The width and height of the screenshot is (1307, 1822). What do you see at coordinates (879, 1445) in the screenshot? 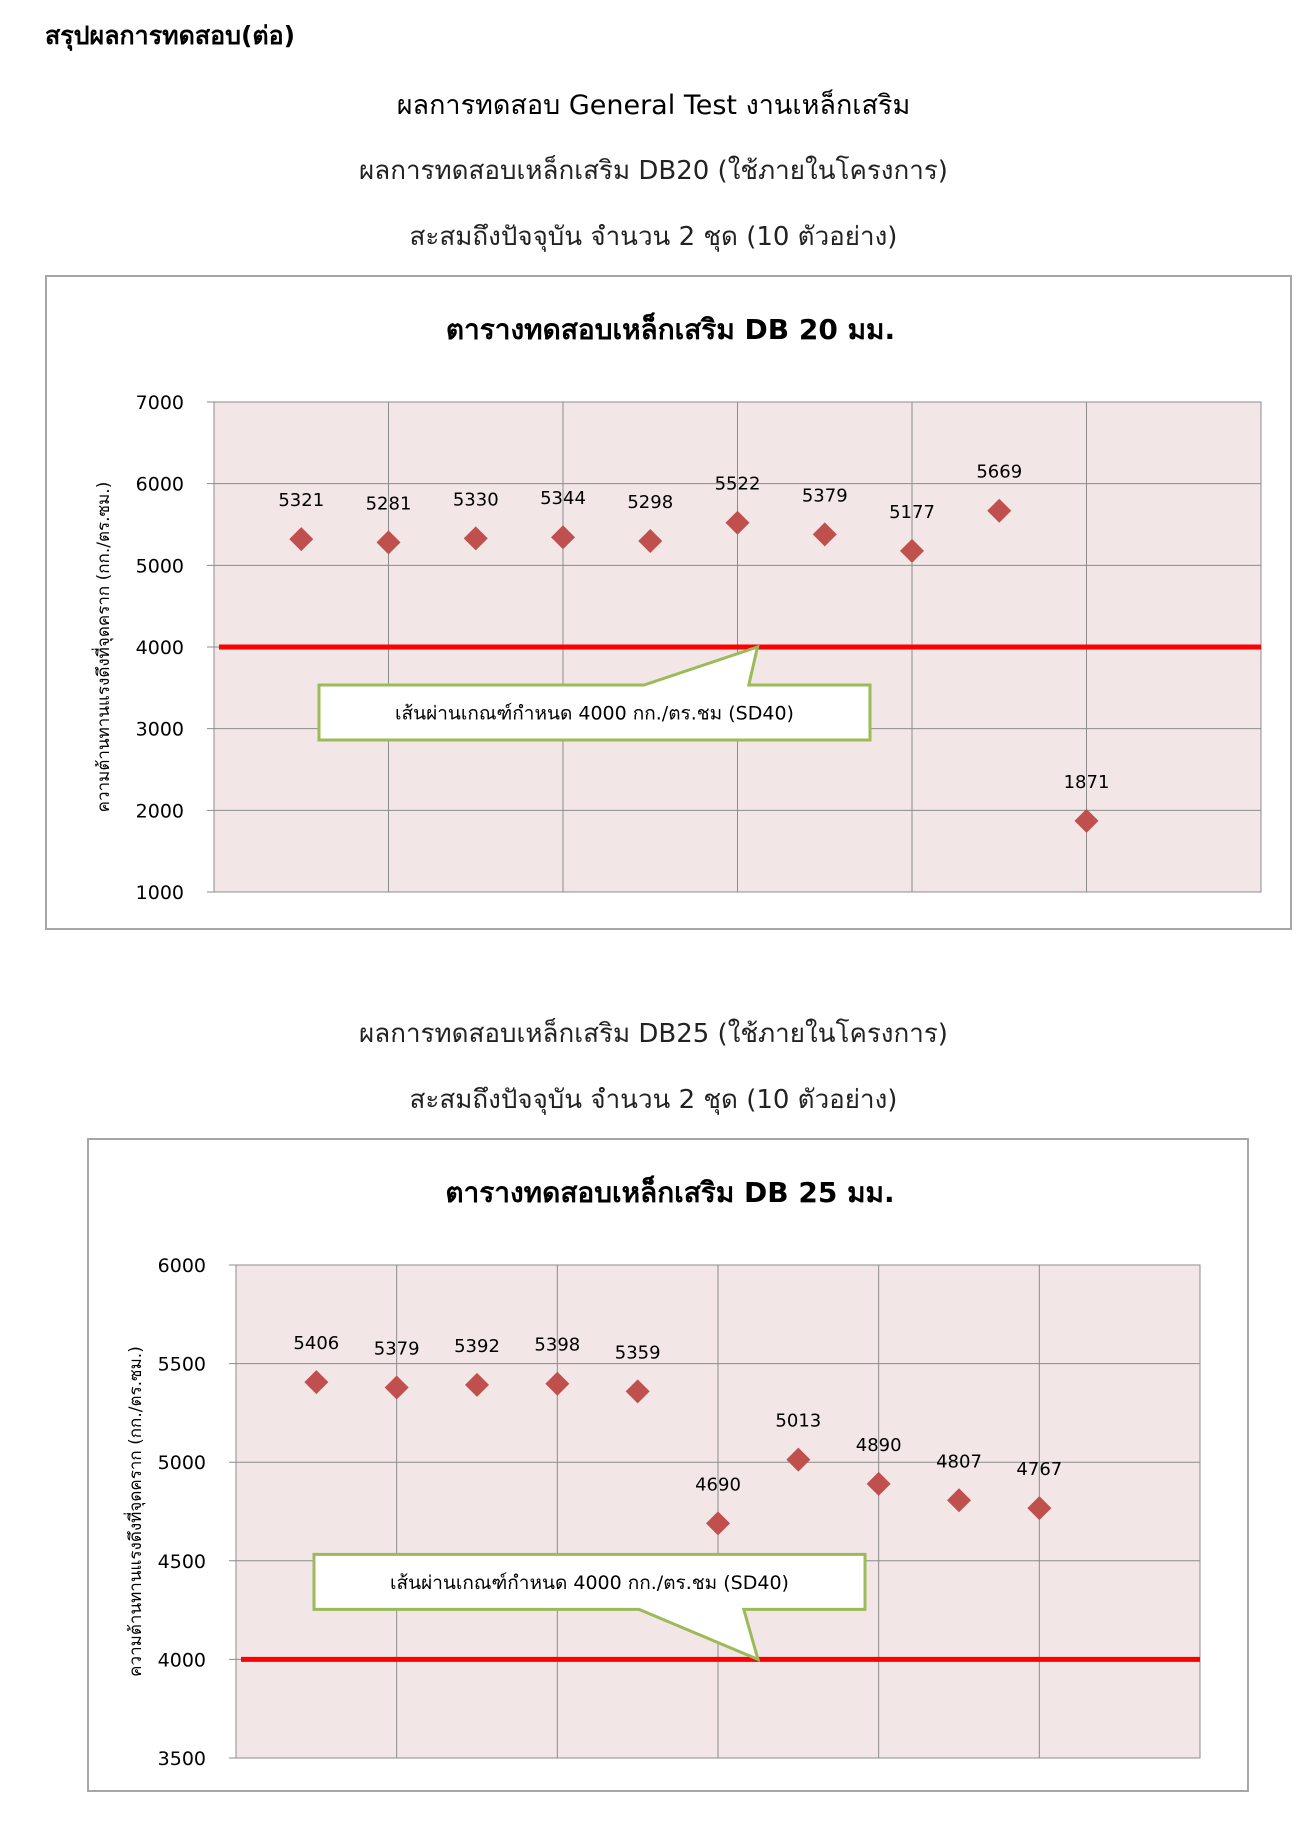
I see `data-label: 4890` at bounding box center [879, 1445].